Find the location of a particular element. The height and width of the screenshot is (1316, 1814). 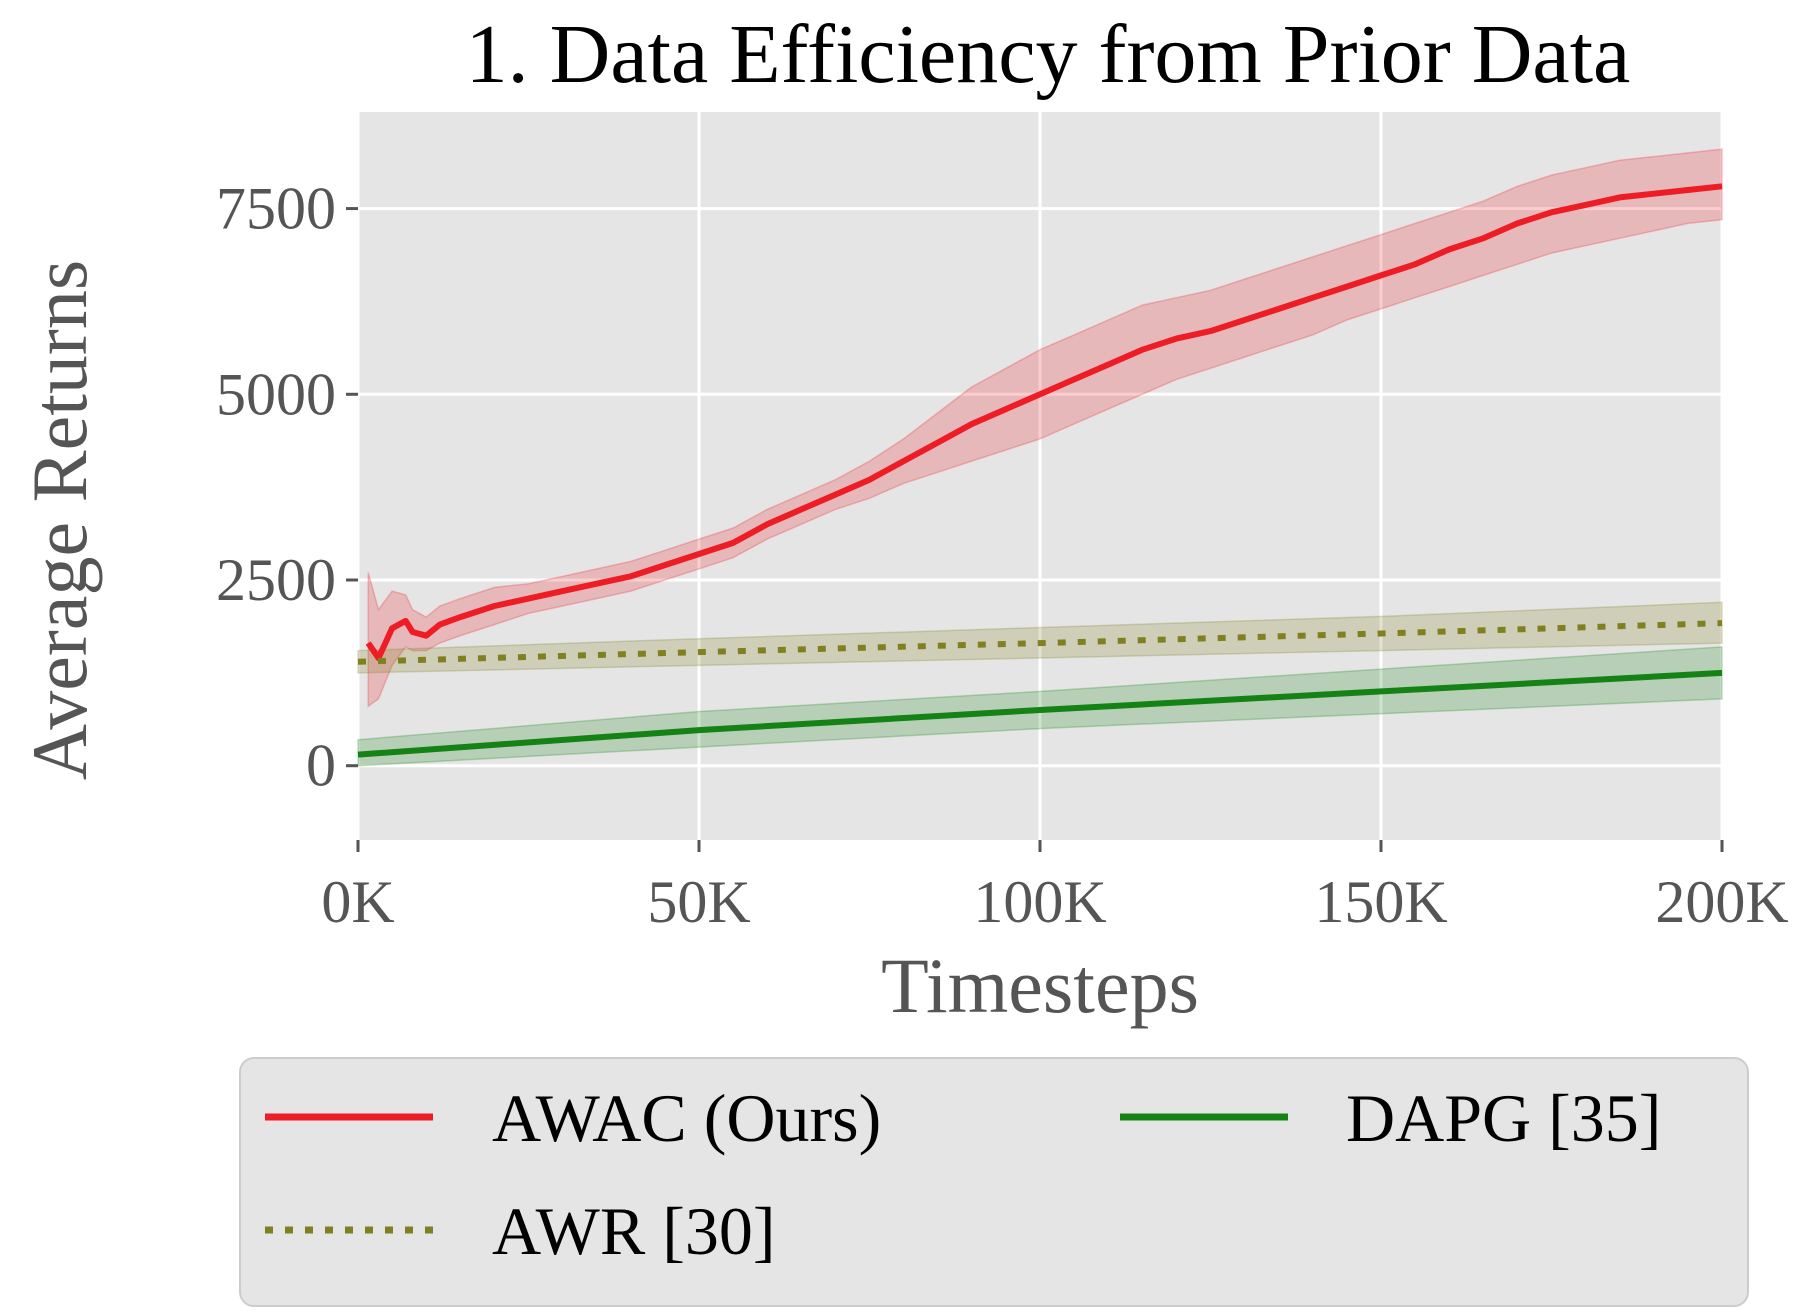

x-tick-label: 200K is located at coordinates (1721, 902).